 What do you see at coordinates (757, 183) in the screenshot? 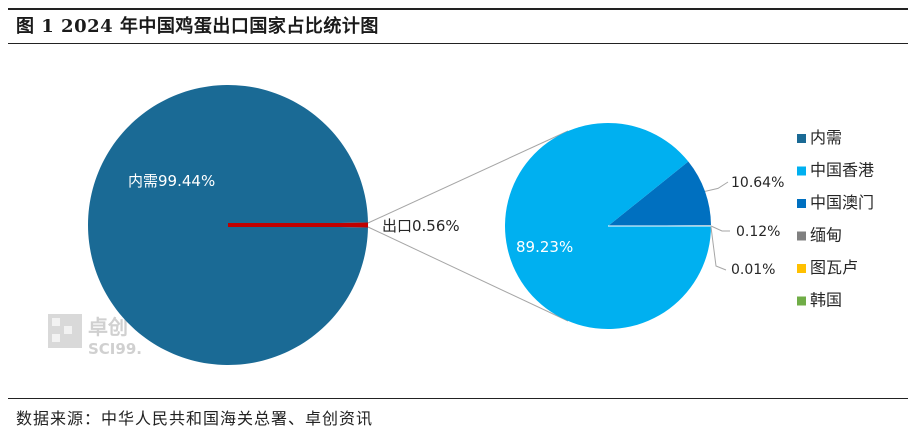
I see `label-macau: 10.64%` at bounding box center [757, 183].